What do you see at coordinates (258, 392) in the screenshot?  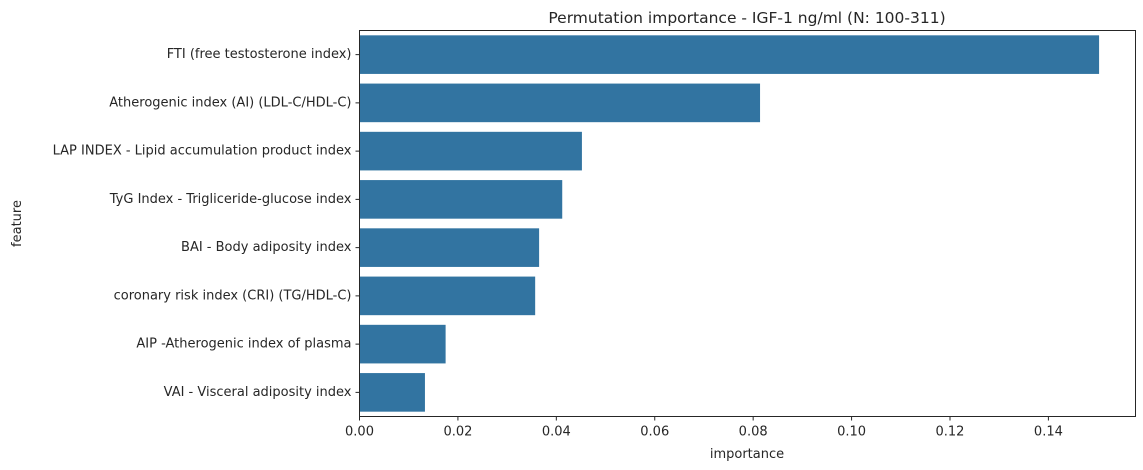 I see `y-tick-label: VAI - Visceral adiposity index` at bounding box center [258, 392].